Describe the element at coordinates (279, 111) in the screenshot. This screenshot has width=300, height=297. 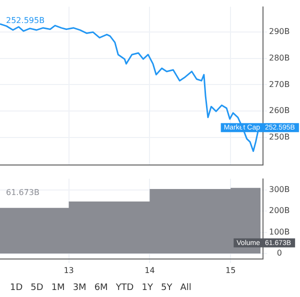
I see `y-tick-label: 260B` at that location.